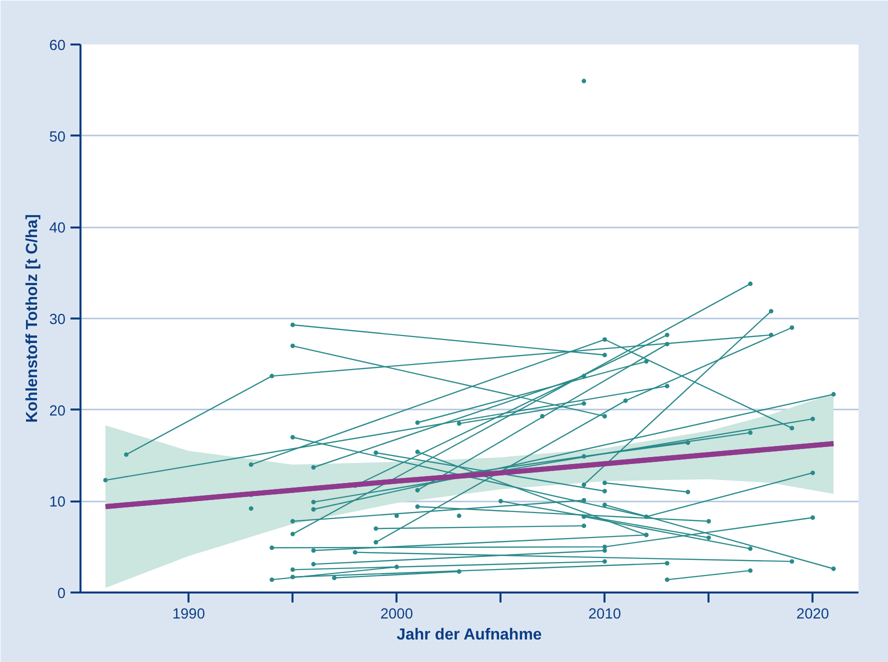 This screenshot has width=888, height=662. Describe the element at coordinates (57, 137) in the screenshot. I see `y-tick-label: 50` at that location.